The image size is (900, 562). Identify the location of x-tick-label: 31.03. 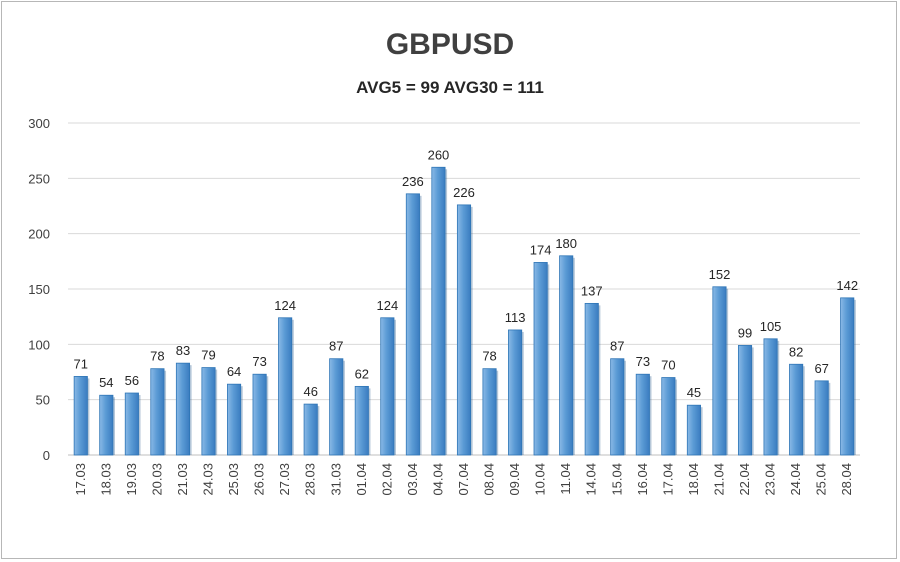
(335, 479).